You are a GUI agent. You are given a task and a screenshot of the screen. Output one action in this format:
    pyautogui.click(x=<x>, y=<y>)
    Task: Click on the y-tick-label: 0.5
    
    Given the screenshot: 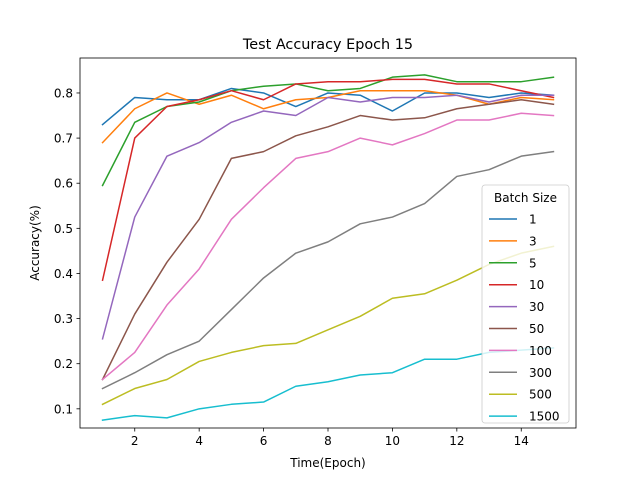 What is the action you would take?
    pyautogui.click(x=63, y=229)
    